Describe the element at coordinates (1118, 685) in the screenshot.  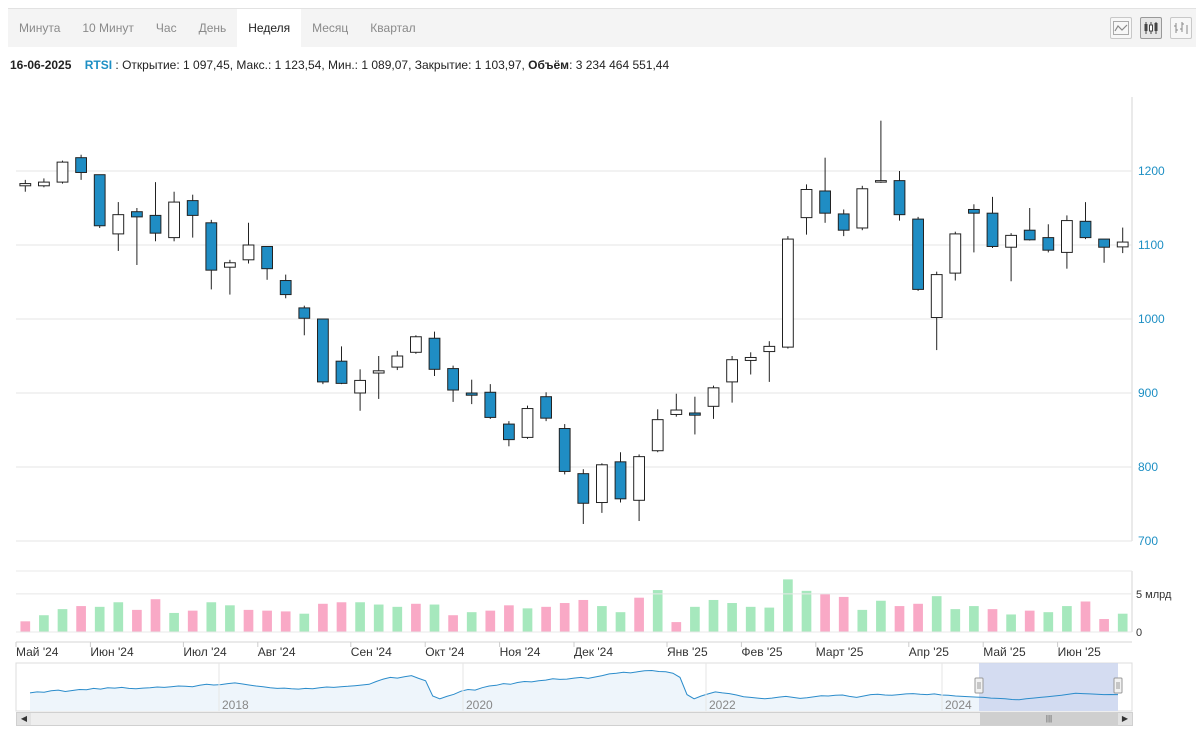
I see `navigator-handle-right` at that location.